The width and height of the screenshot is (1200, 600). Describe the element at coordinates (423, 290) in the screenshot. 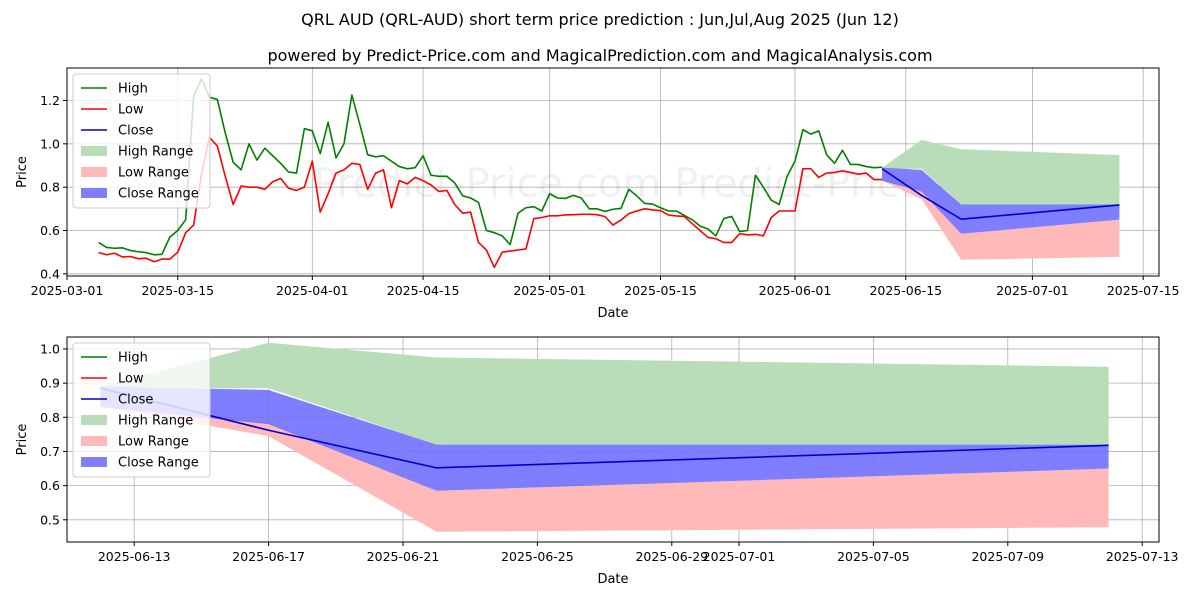

I see `x-tick-label: 2025-04-15` at that location.